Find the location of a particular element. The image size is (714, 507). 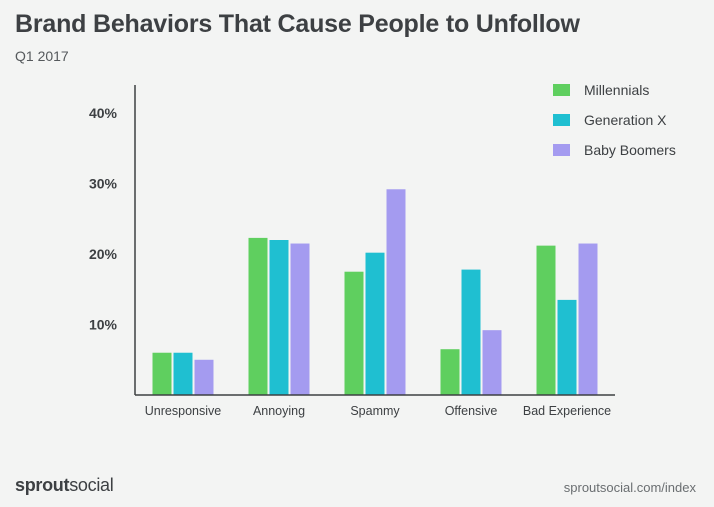

x-tick-label: Annoying is located at coordinates (279, 411).